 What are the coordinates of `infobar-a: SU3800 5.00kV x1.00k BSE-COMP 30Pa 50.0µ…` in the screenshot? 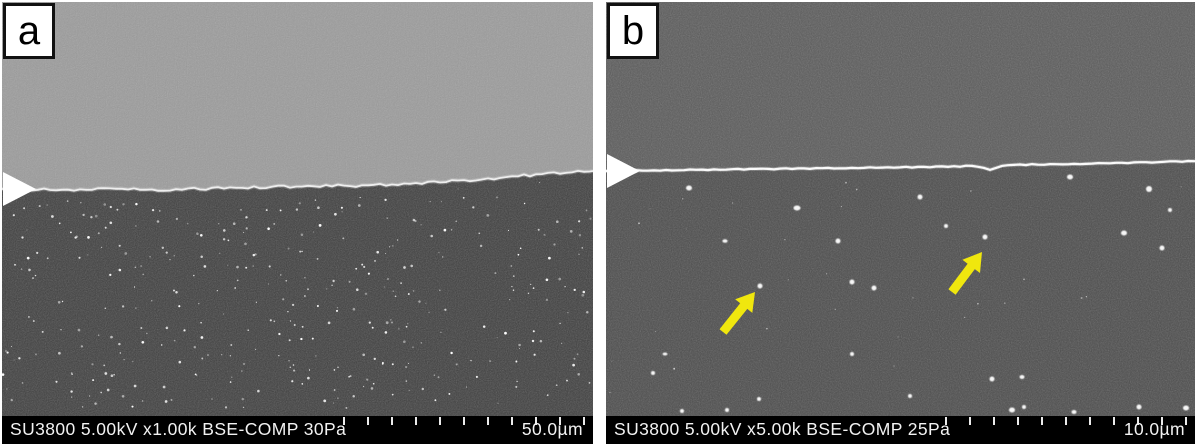 It's located at (297, 430).